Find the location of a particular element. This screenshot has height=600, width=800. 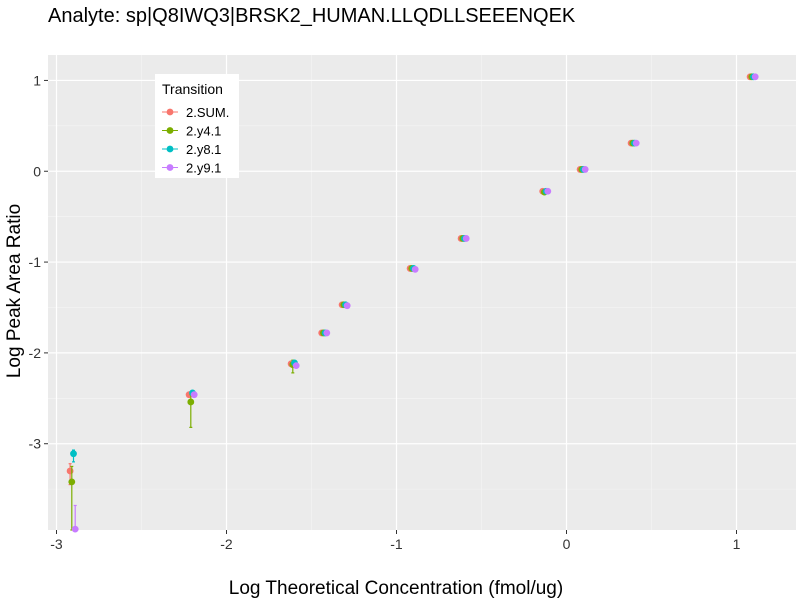

x-tick-label: 1 is located at coordinates (737, 544).